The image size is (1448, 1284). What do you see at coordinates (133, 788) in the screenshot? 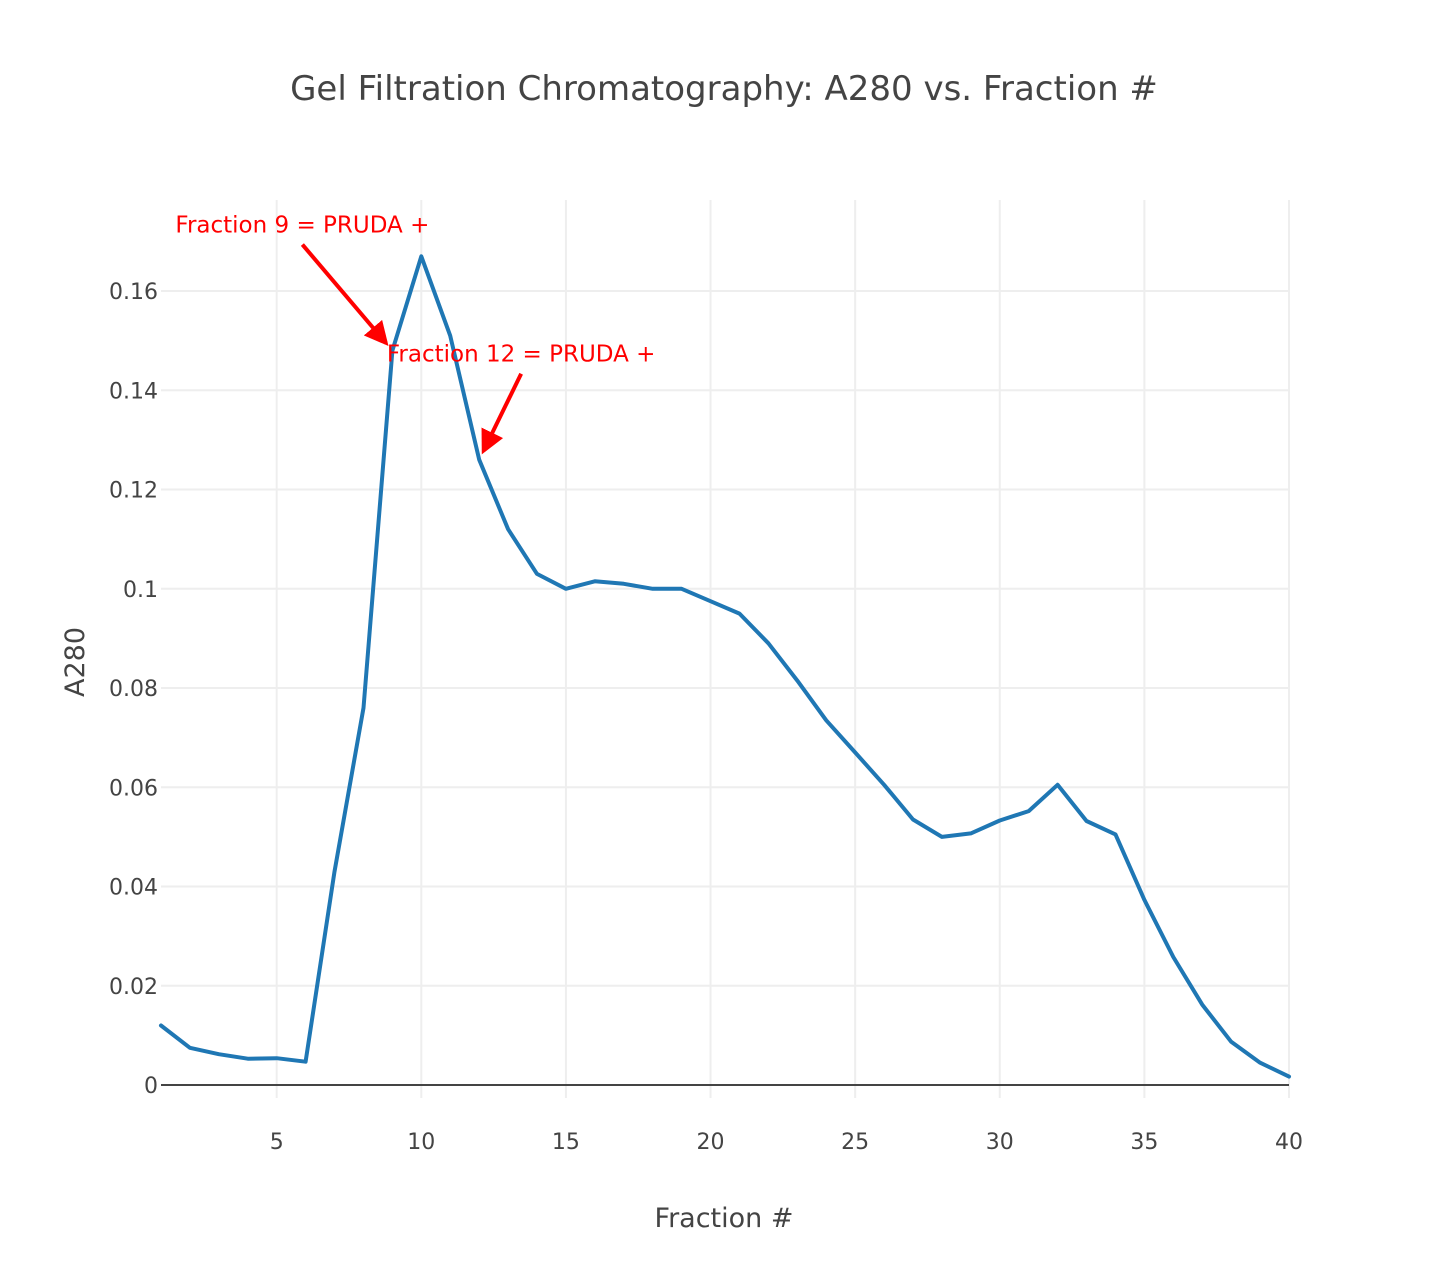
I see `y-tick-label: 0.06` at bounding box center [133, 788].